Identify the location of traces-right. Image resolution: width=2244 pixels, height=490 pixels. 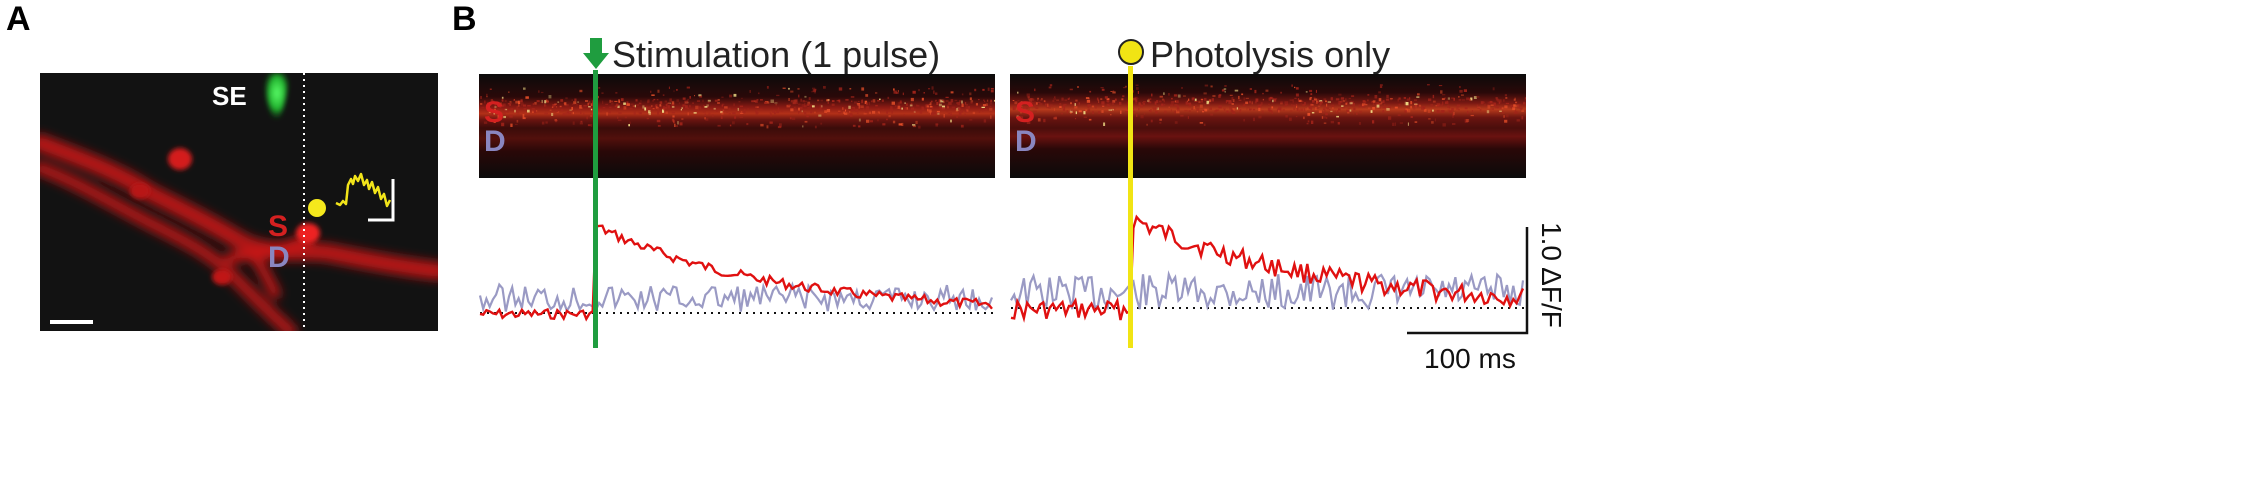
(1267, 268).